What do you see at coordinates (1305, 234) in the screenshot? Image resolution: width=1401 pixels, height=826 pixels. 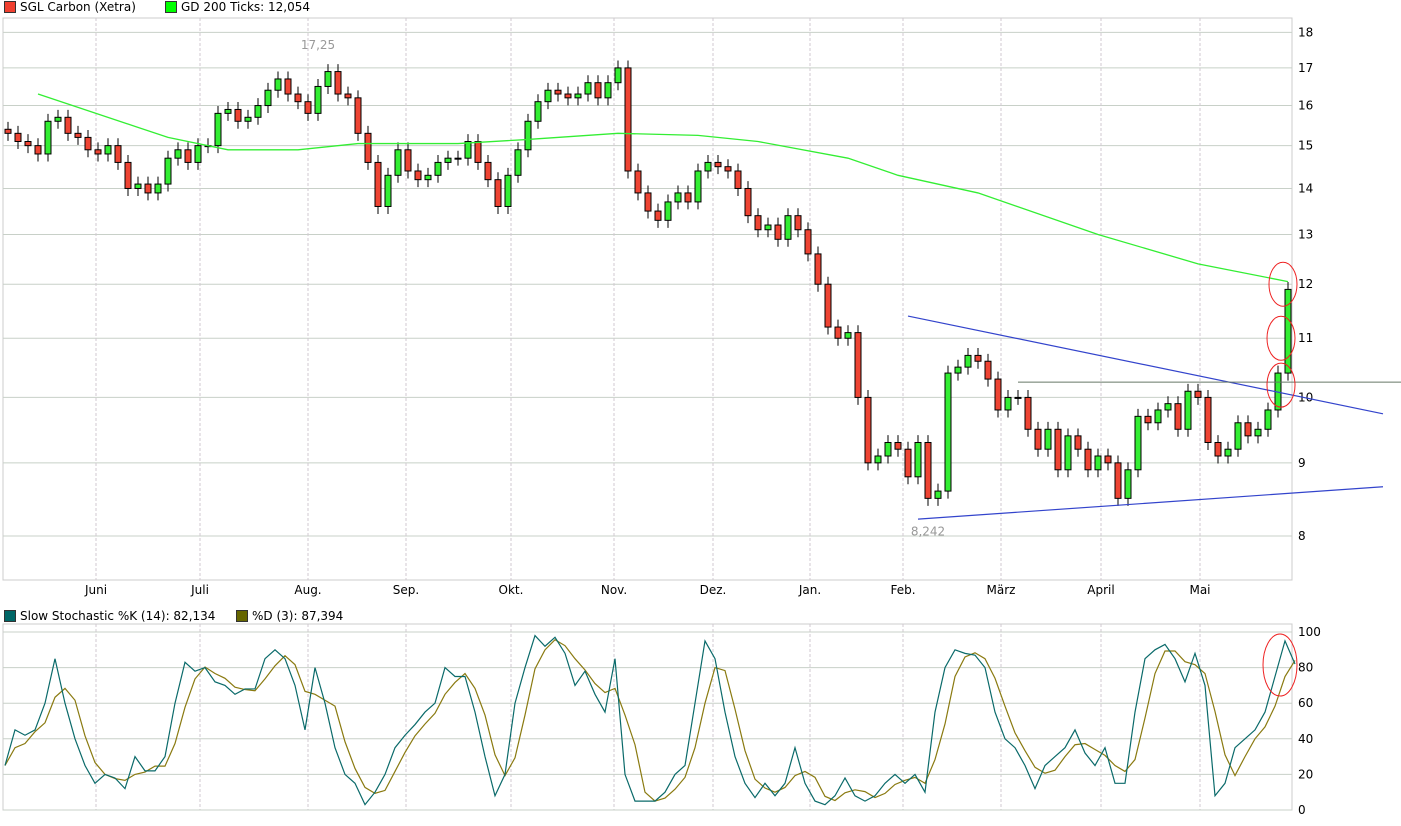 I see `price-tick-label: 13` at bounding box center [1305, 234].